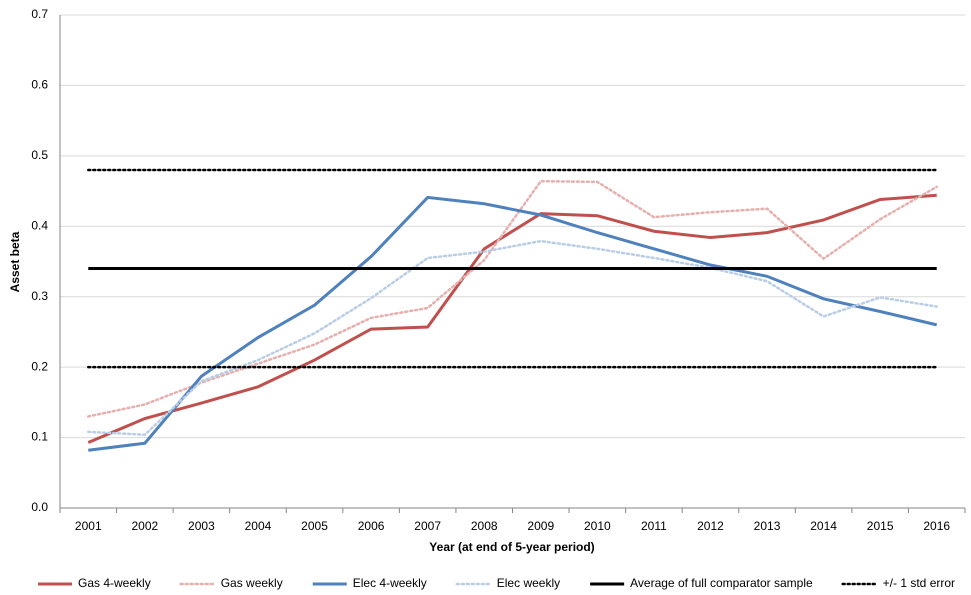 The image size is (971, 595). What do you see at coordinates (39, 507) in the screenshot?
I see `y-tick-label: 0.0` at bounding box center [39, 507].